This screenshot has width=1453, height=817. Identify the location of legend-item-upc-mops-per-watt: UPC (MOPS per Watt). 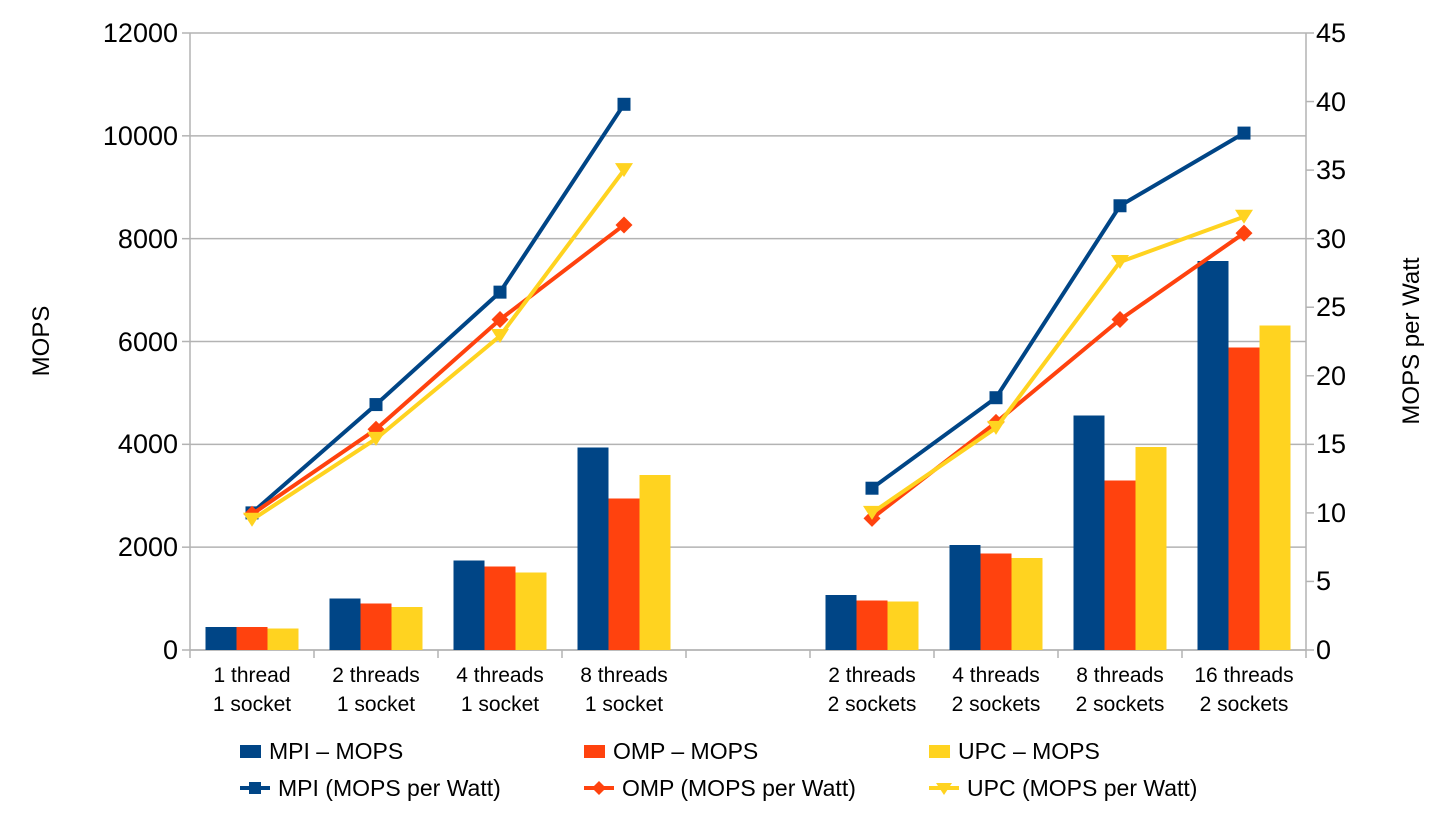
(1063, 788).